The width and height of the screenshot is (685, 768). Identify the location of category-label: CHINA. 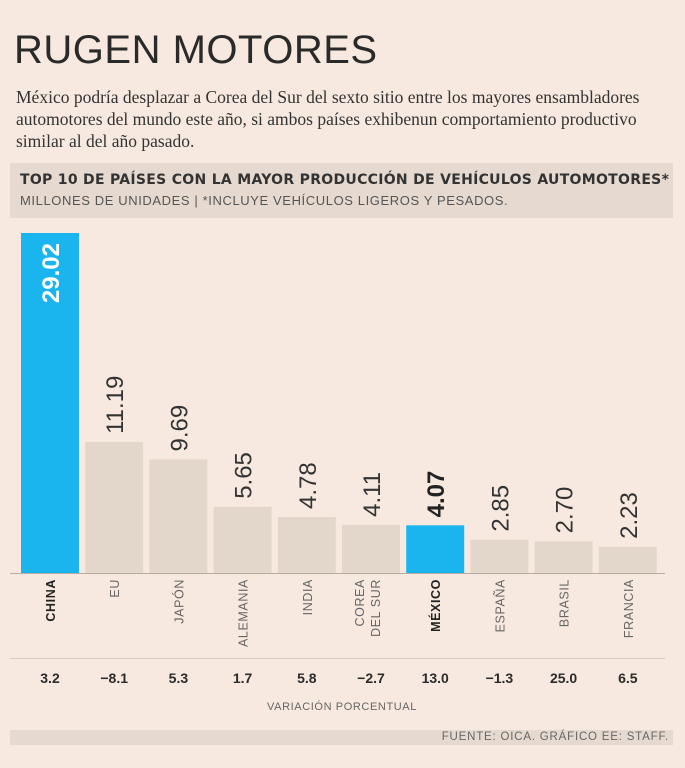
(51, 600).